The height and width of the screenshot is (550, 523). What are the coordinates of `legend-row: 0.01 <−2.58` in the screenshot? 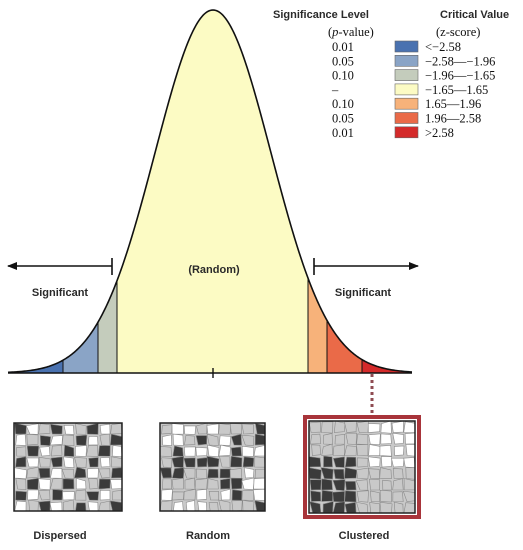 It's located at (396, 47).